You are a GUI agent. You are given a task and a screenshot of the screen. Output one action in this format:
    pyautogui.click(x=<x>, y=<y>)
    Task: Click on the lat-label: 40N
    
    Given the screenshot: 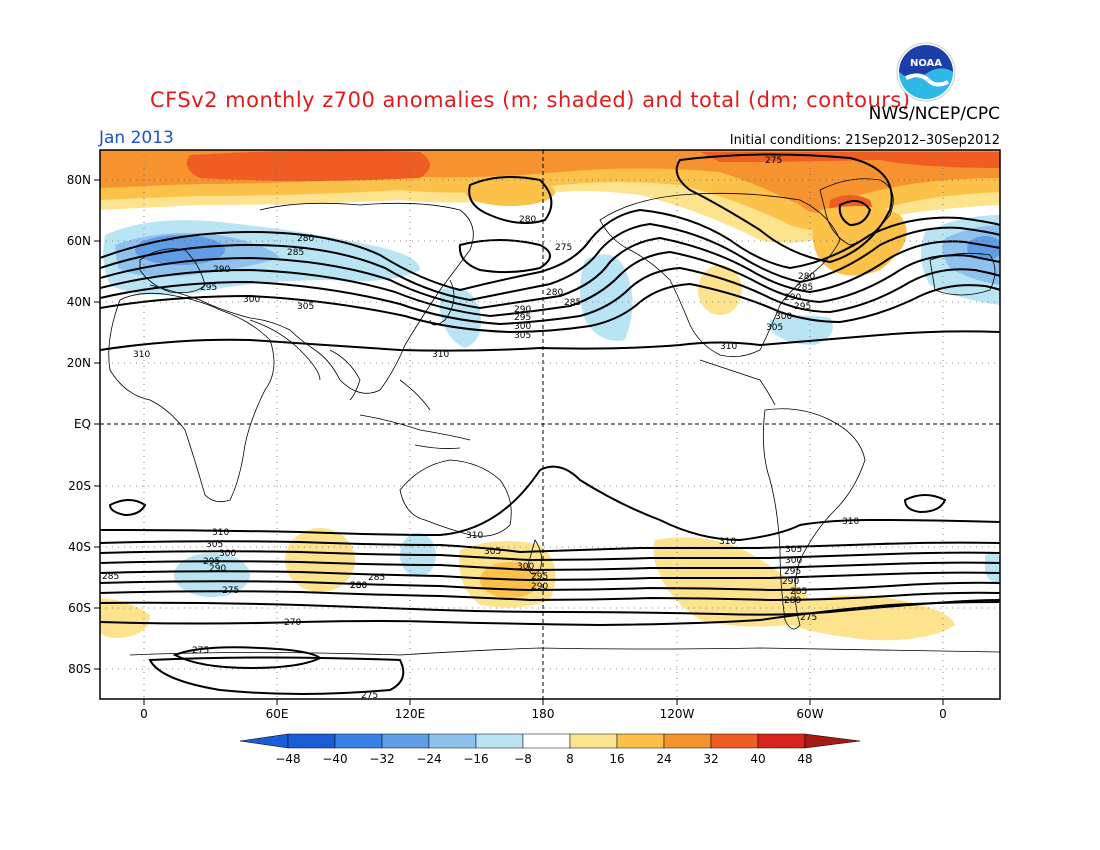 What is the action you would take?
    pyautogui.click(x=79, y=302)
    